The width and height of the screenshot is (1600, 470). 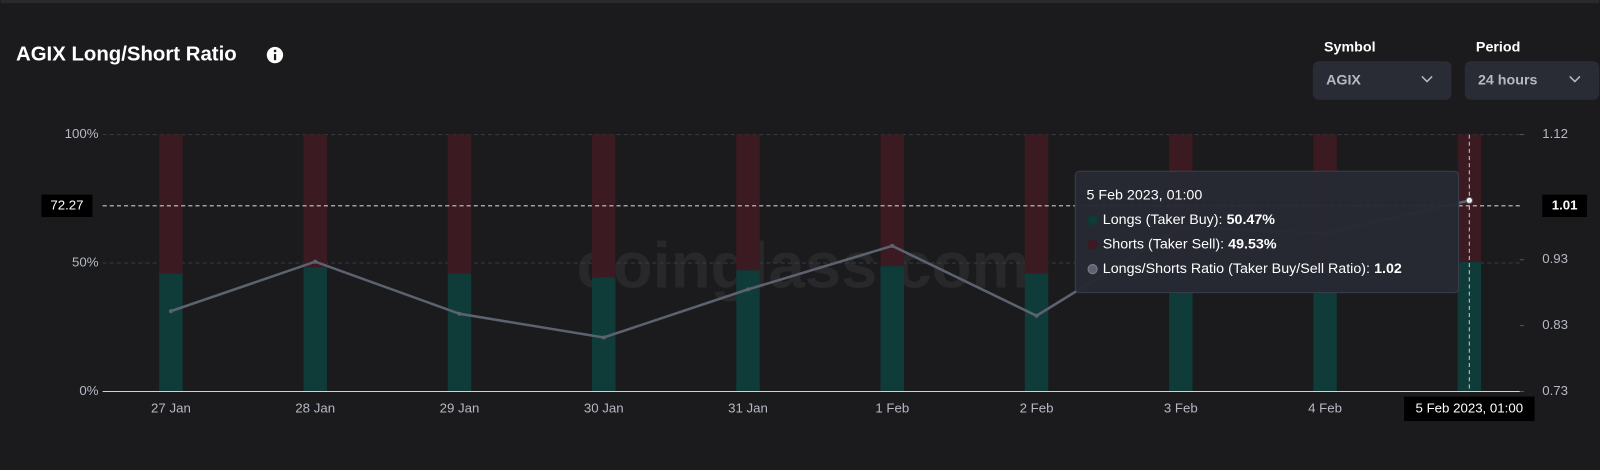 I want to click on y-tick-label: 50%, so click(x=85, y=262).